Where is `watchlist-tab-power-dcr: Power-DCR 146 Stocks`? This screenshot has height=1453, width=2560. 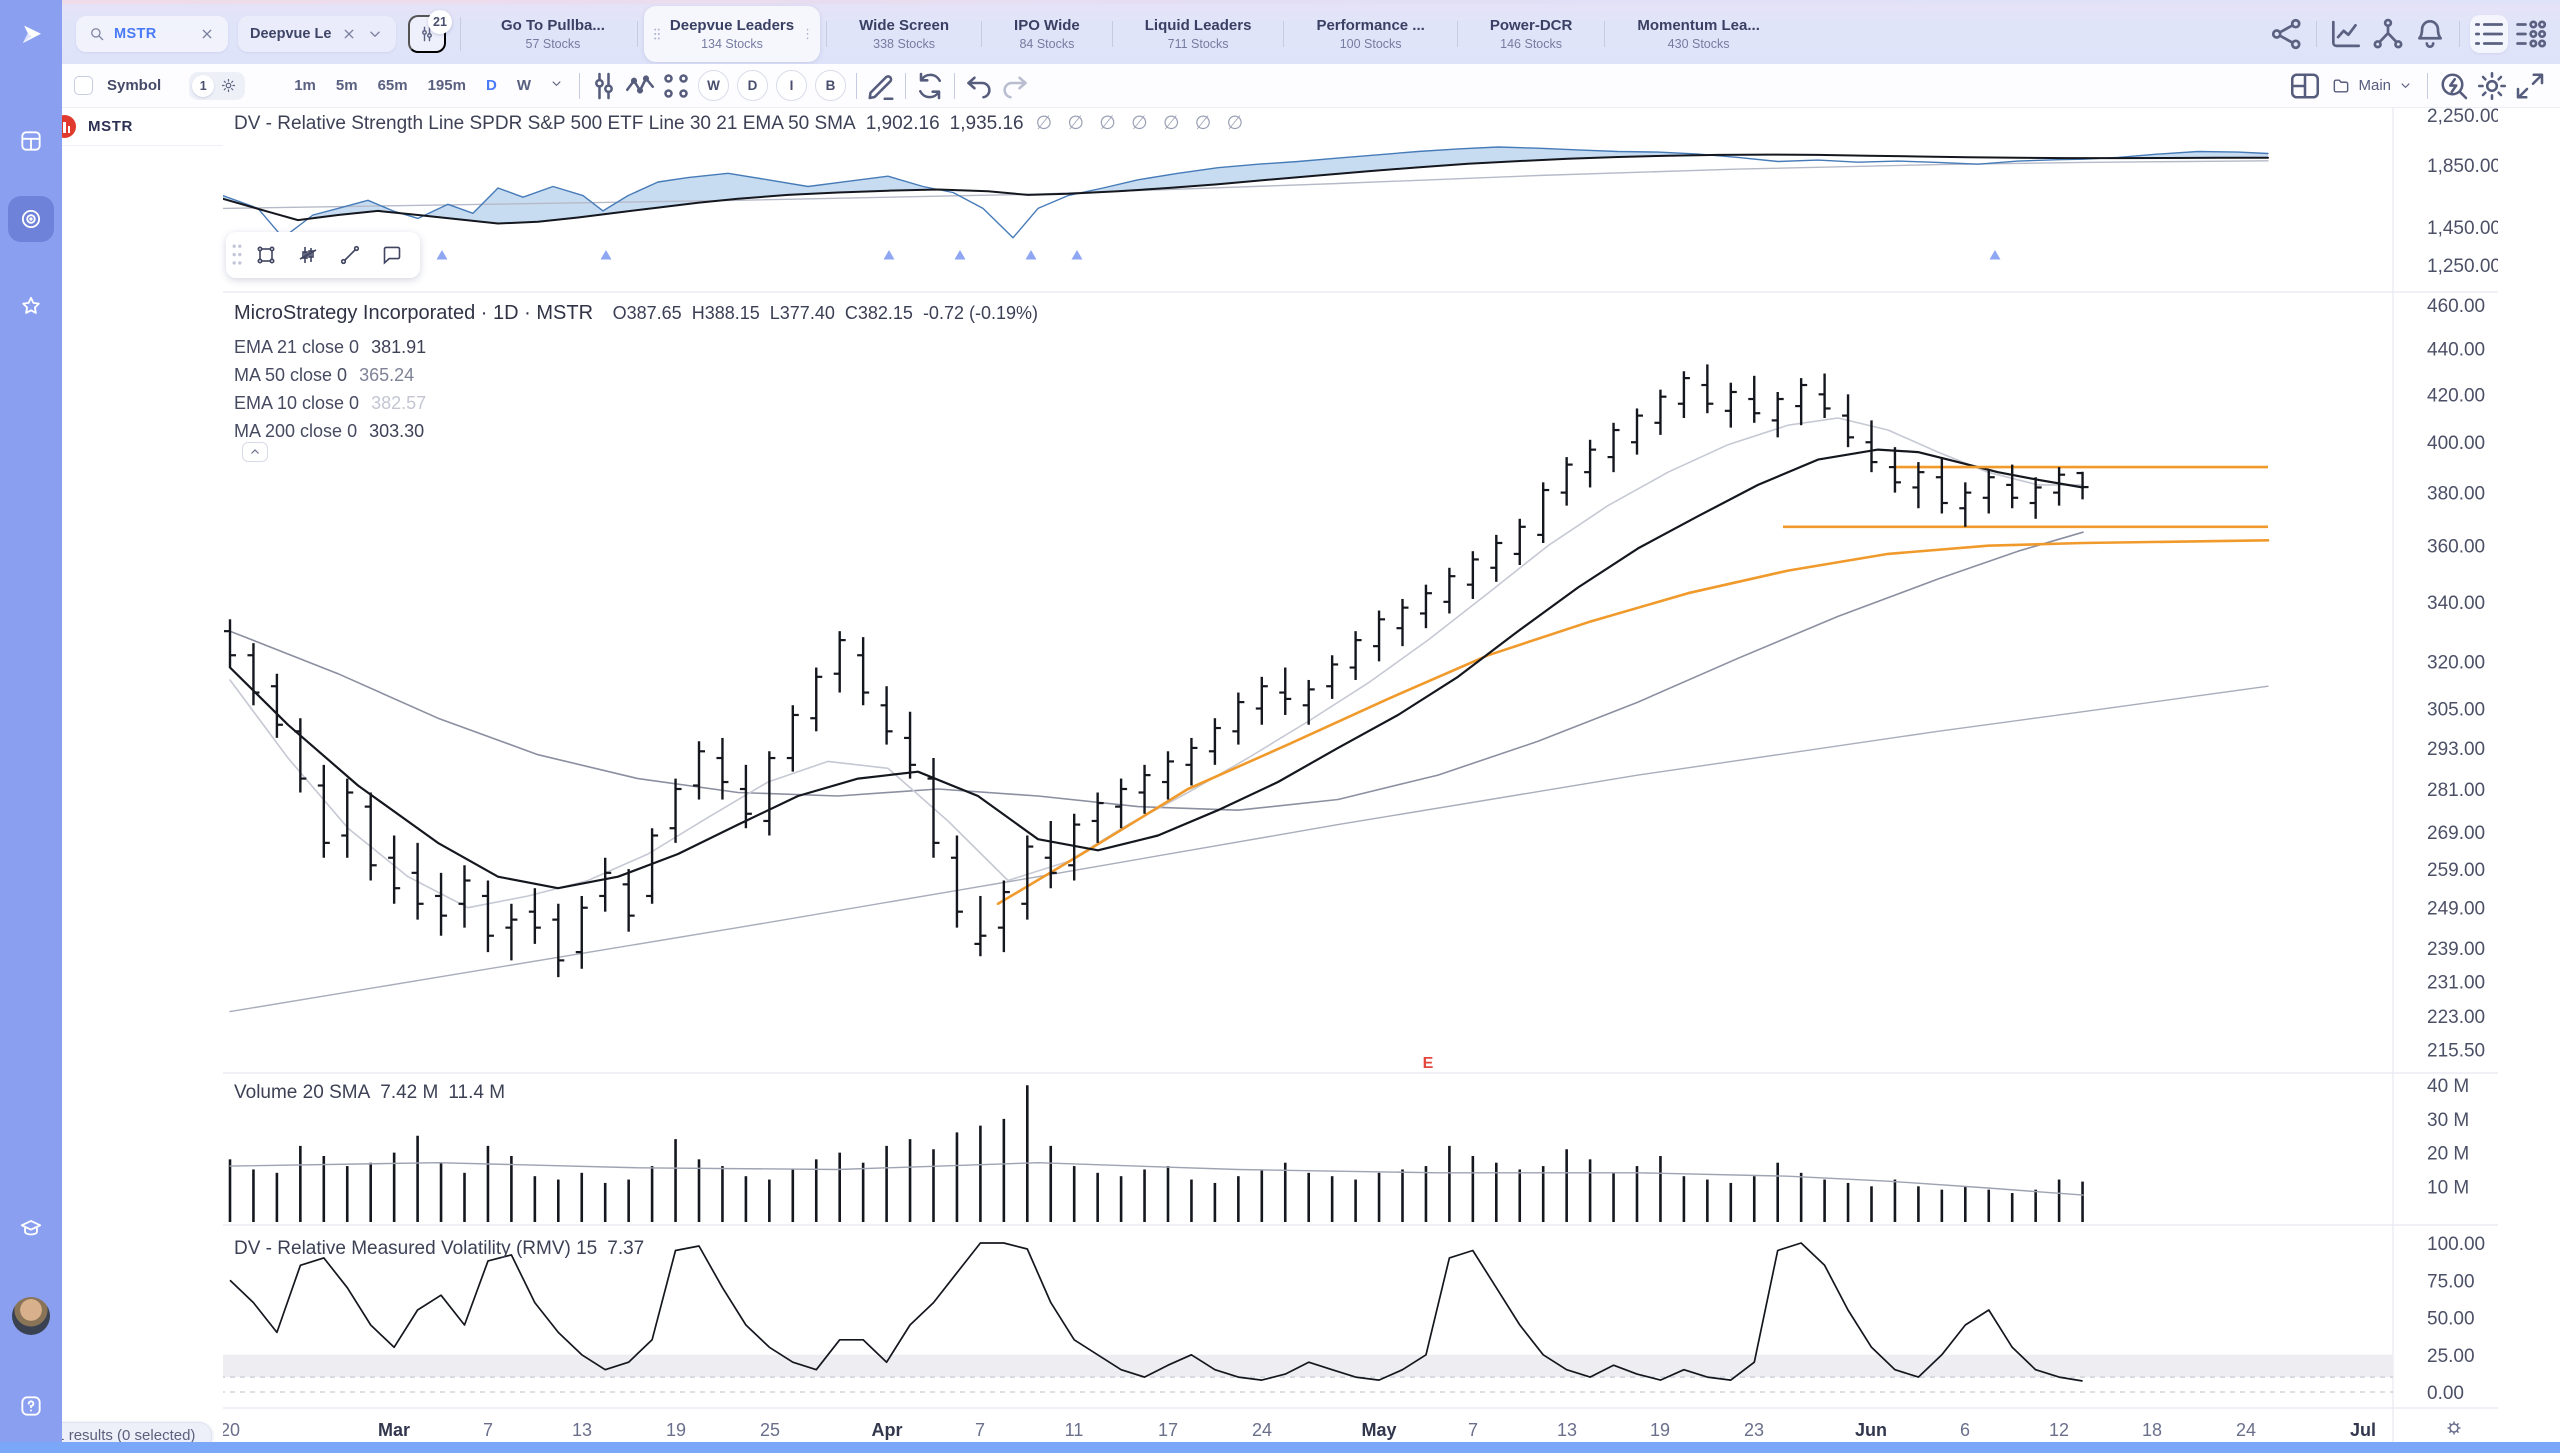 watchlist-tab-power-dcr: Power-DCR 146 Stocks is located at coordinates (1531, 34).